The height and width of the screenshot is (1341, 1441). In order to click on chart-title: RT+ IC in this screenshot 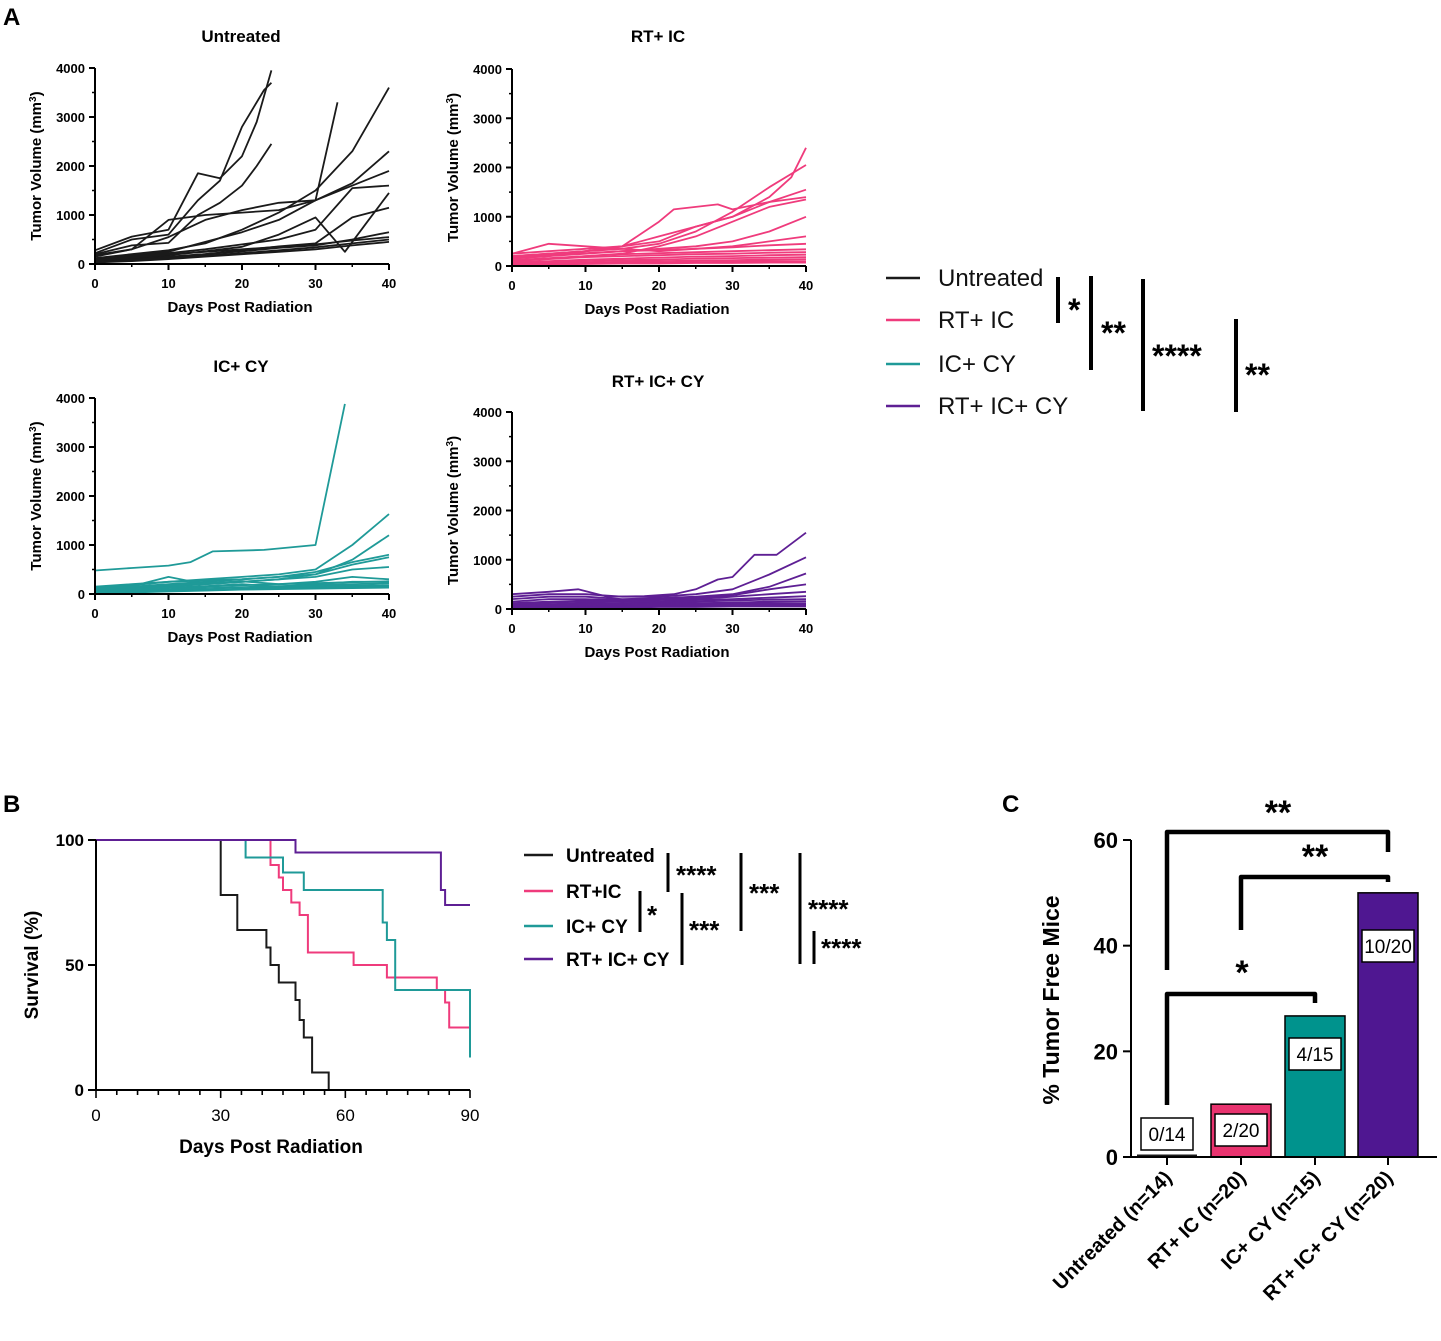, I will do `click(658, 36)`.